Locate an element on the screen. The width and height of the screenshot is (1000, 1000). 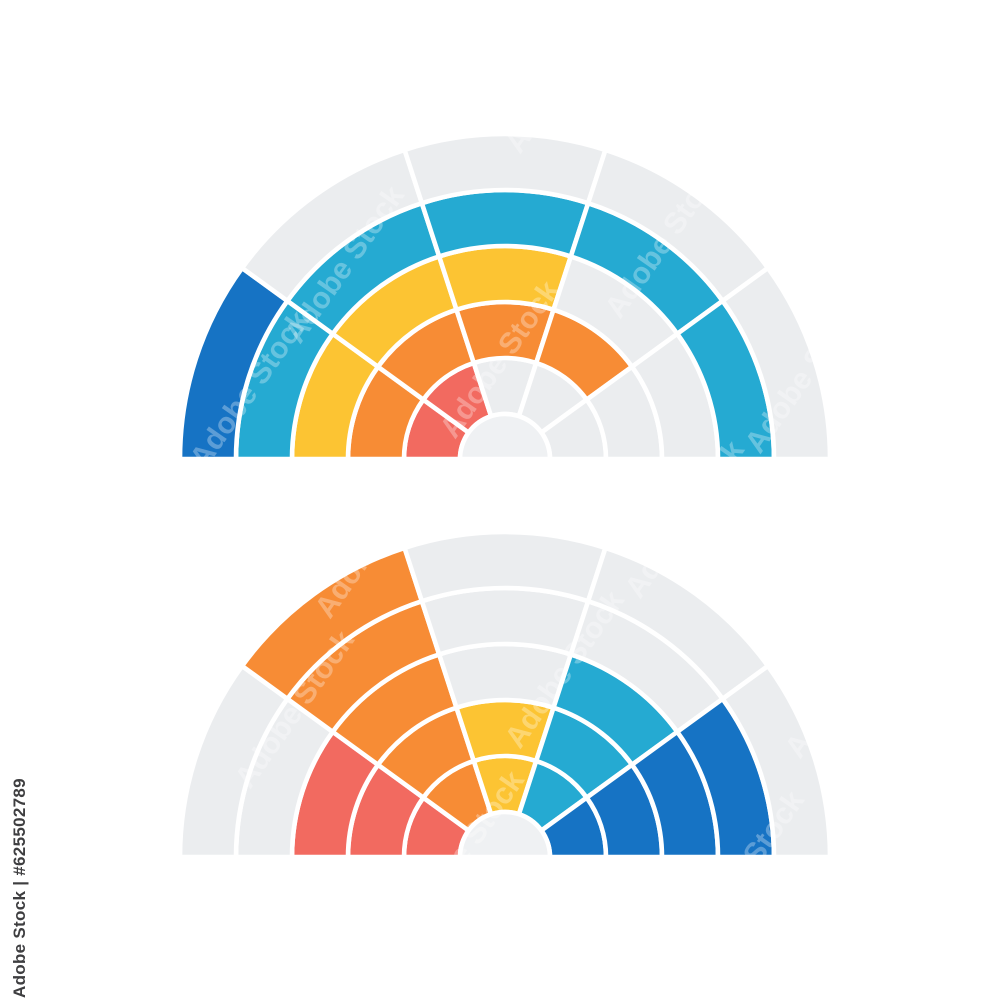
stock-id-watermark: Adobe Stock | #625502789 is located at coordinates (19, 888).